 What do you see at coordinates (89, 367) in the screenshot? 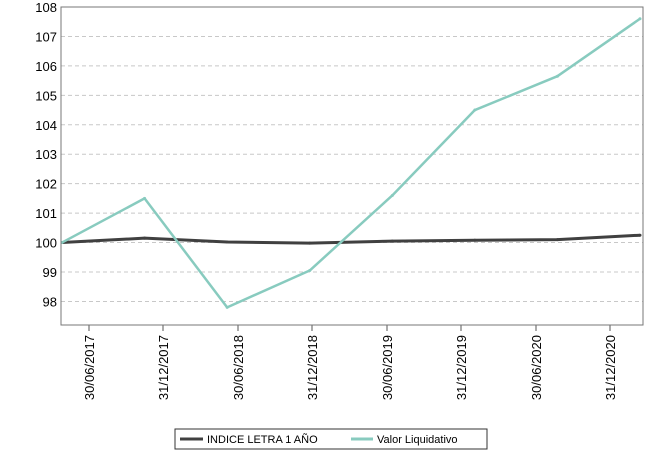
I see `x-tick-label: 30/06/2017` at bounding box center [89, 367].